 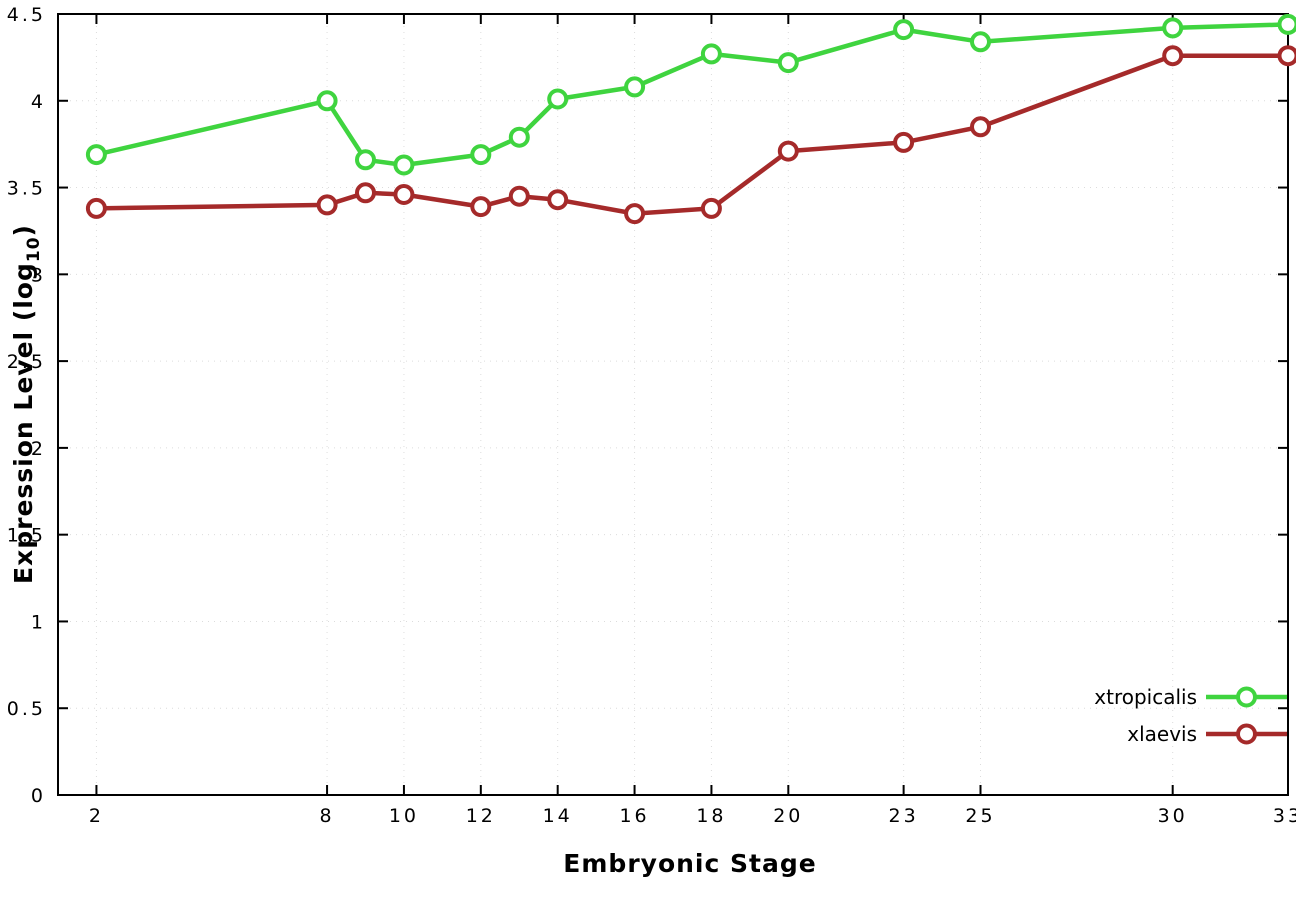 I want to click on legend-item-xtropicalis: xtropicalis, so click(x=1190, y=697).